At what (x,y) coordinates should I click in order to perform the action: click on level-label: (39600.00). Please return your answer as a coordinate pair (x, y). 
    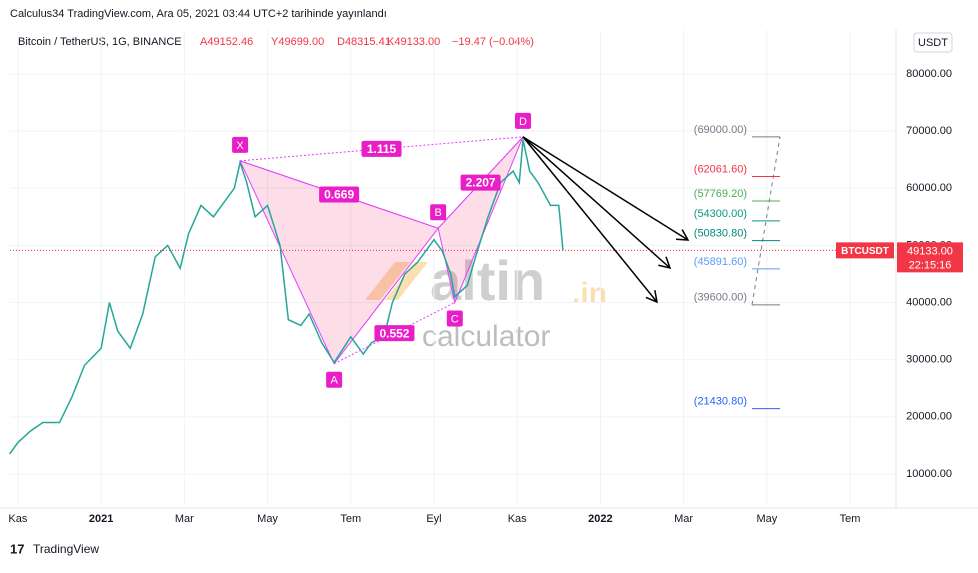
    Looking at the image, I should click on (720, 298).